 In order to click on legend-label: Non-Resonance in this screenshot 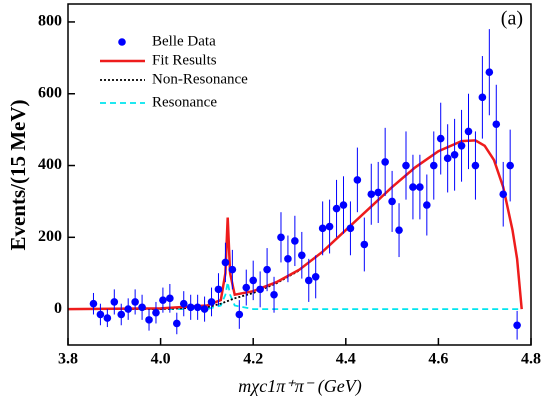, I will do `click(200, 79)`.